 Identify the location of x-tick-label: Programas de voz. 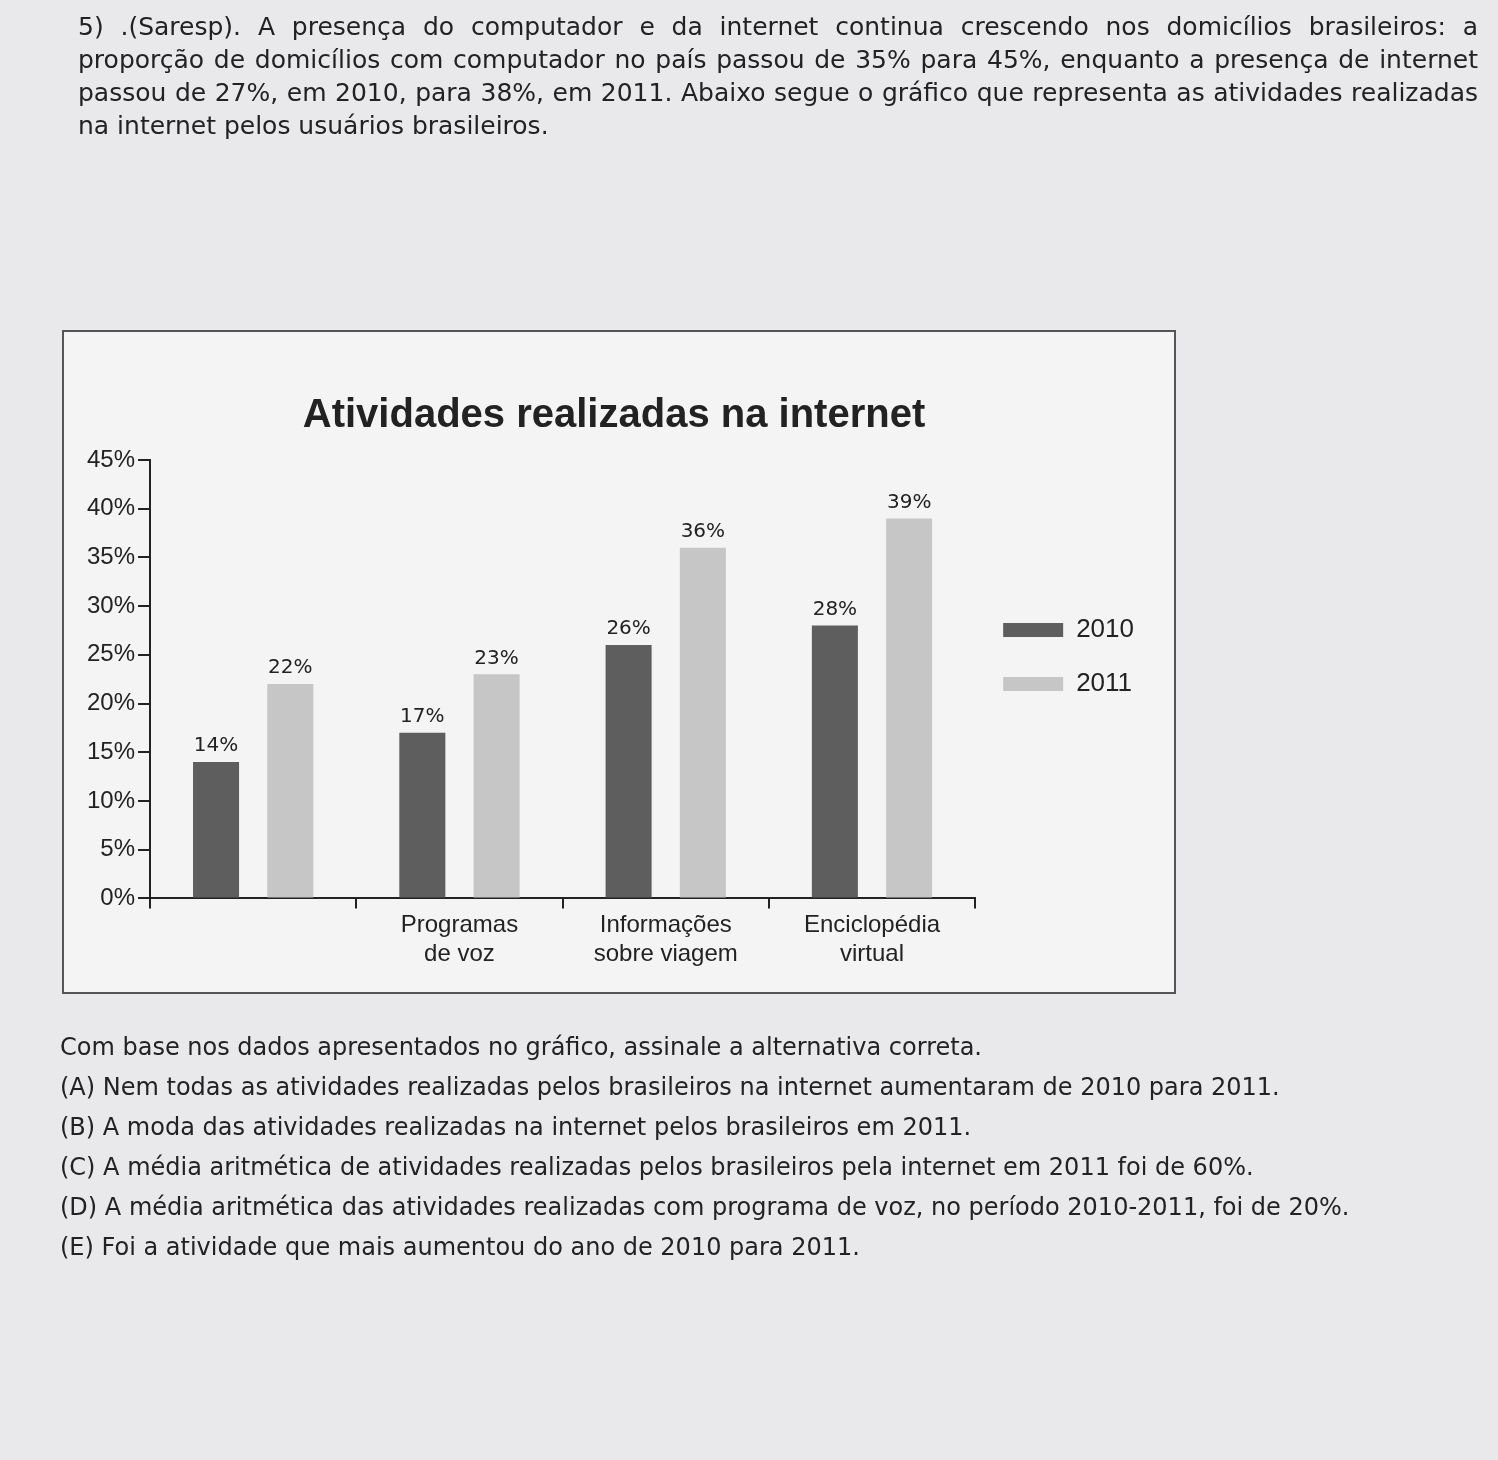
(459, 938).